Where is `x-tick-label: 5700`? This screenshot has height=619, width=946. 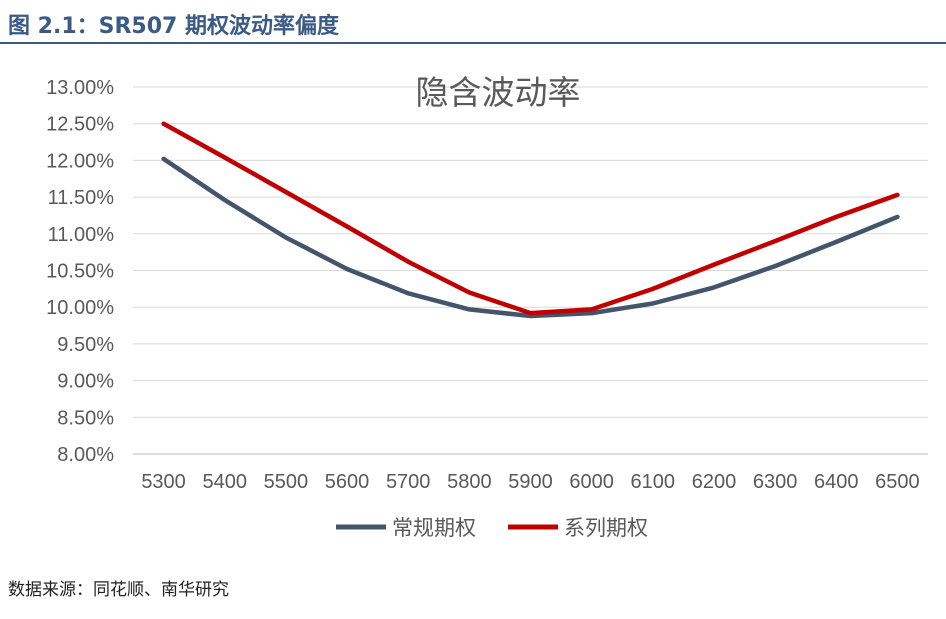 x-tick-label: 5700 is located at coordinates (408, 482).